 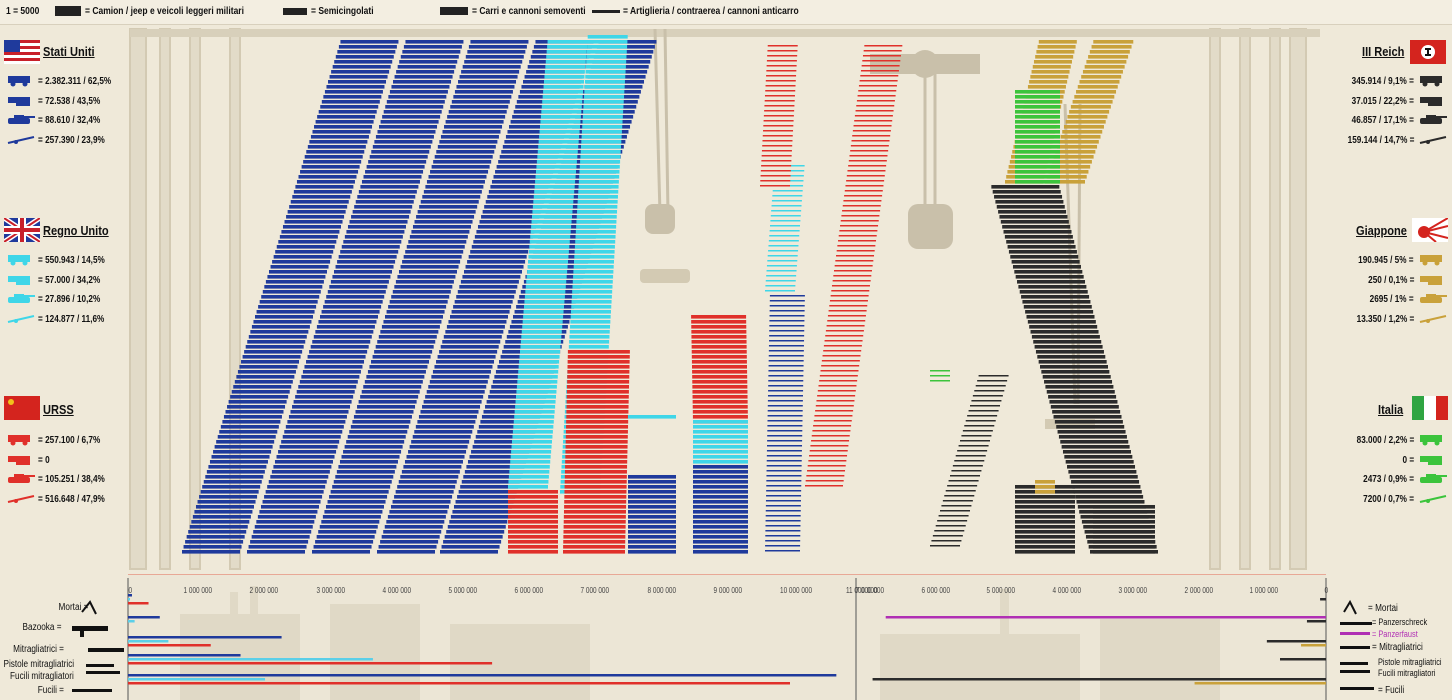 What do you see at coordinates (1067, 590) in the screenshot?
I see `tick-right-3: 4 000 000` at bounding box center [1067, 590].